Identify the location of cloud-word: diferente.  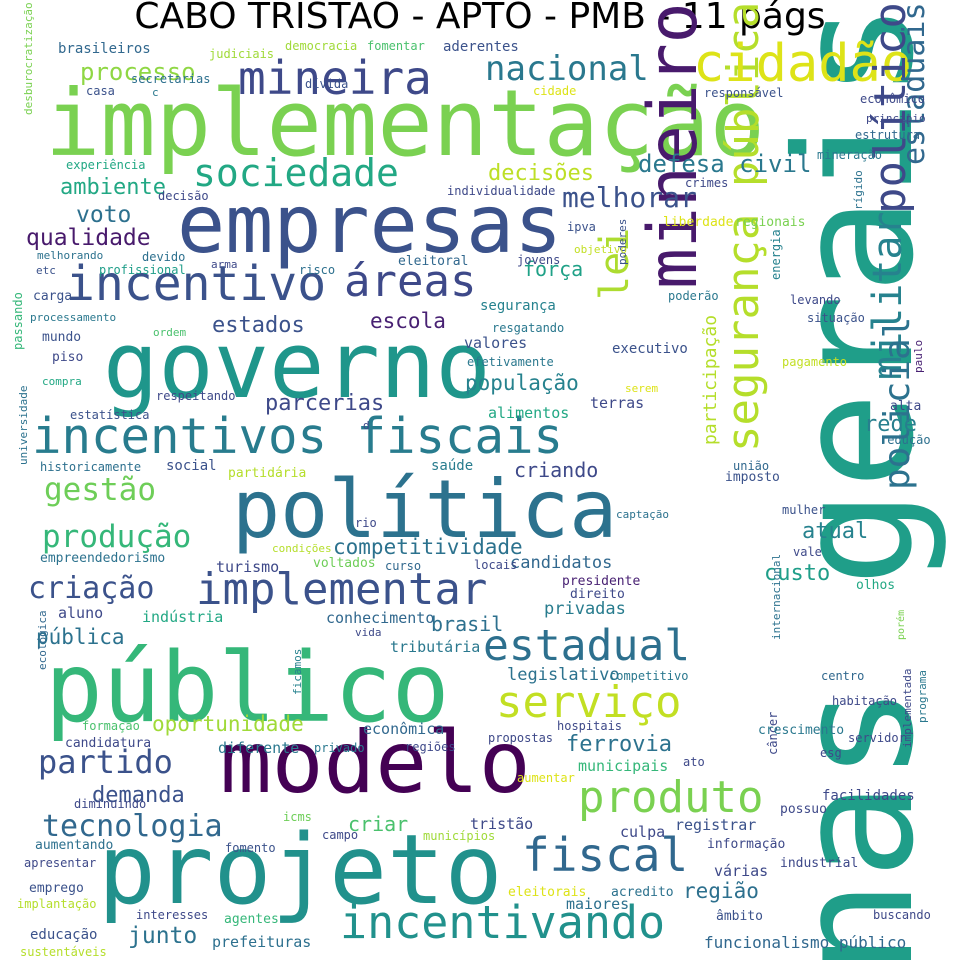
(259, 748).